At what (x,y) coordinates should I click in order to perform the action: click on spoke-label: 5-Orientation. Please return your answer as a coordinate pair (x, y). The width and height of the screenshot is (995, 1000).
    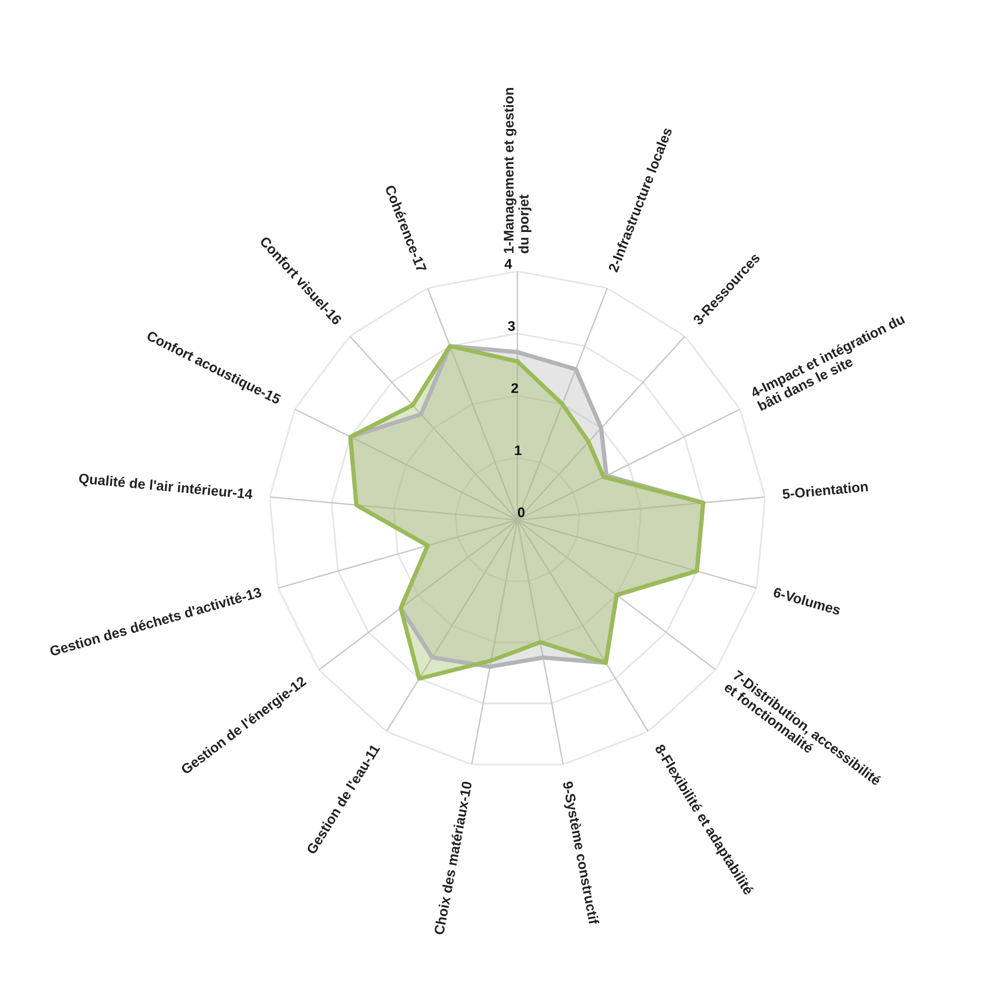
    Looking at the image, I should click on (825, 490).